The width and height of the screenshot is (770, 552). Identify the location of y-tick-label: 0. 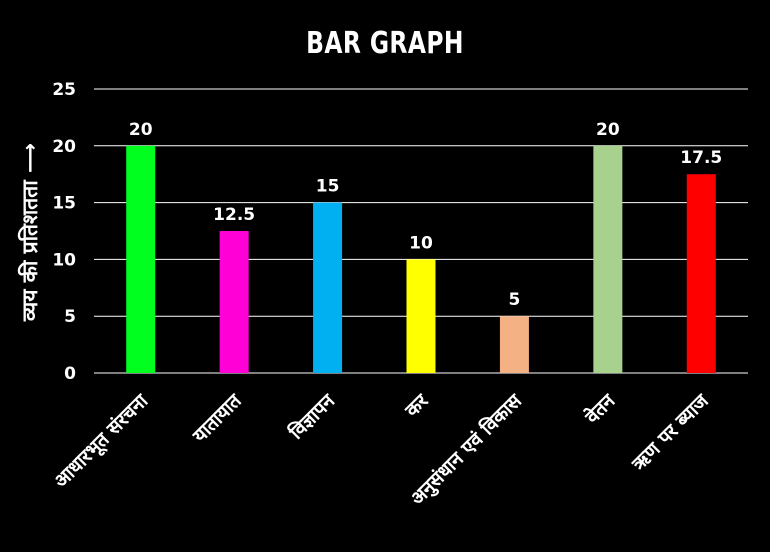
(70, 374).